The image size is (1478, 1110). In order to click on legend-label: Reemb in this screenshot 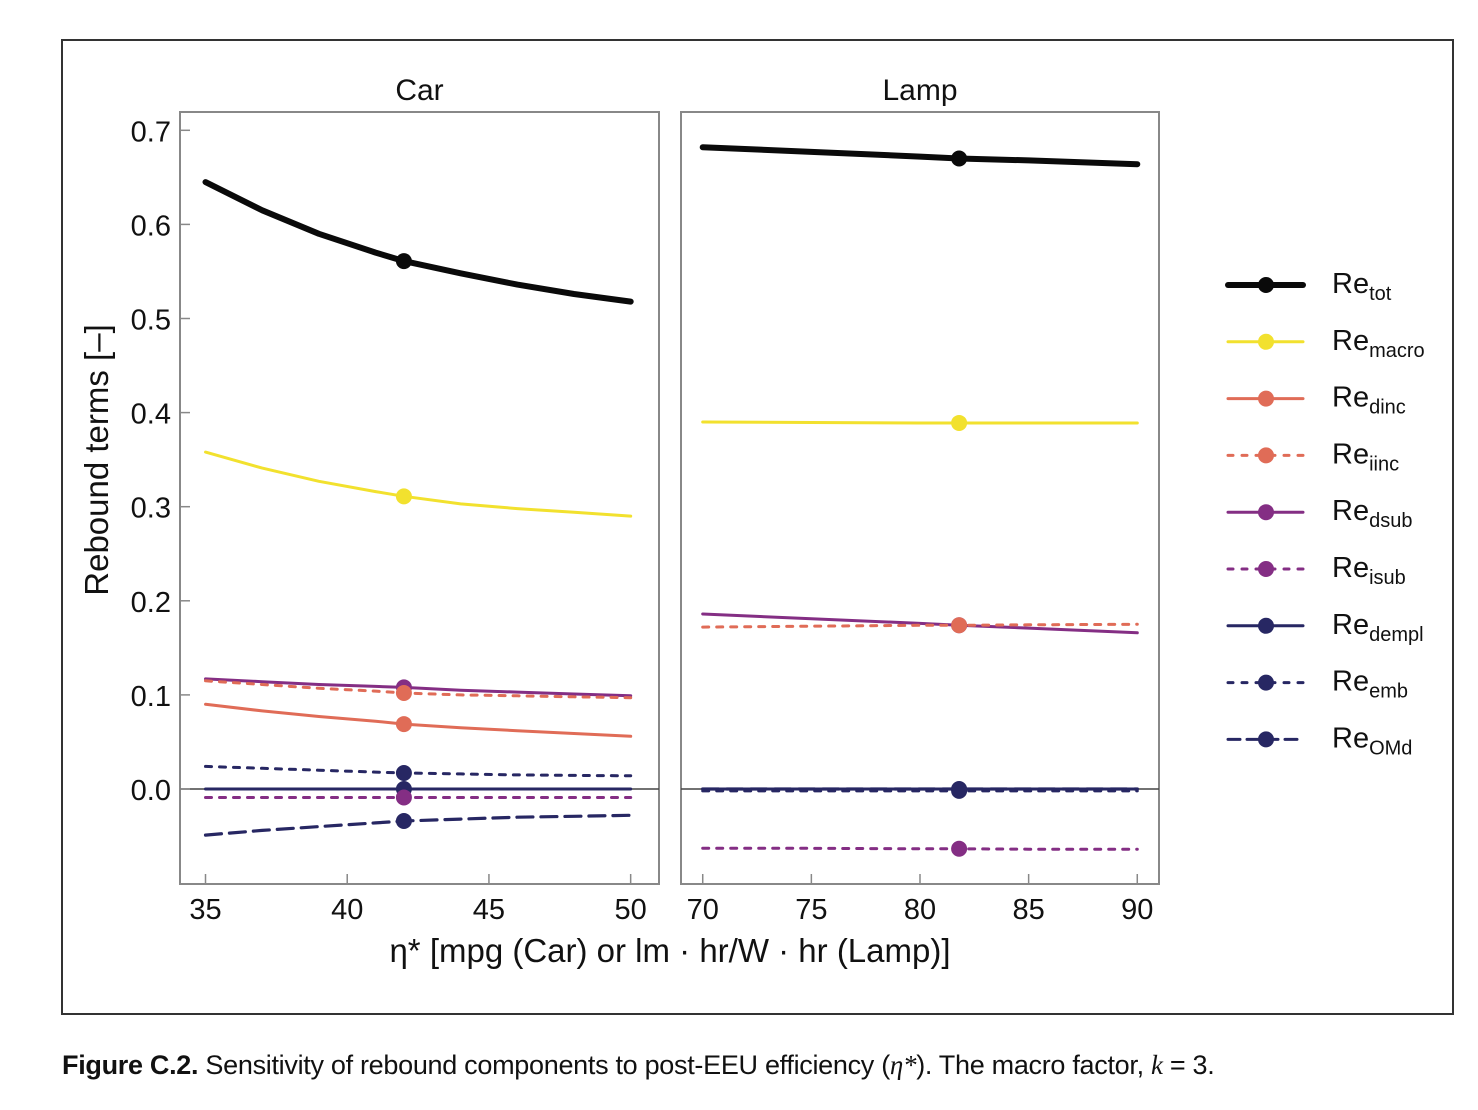, I will do `click(1370, 684)`.